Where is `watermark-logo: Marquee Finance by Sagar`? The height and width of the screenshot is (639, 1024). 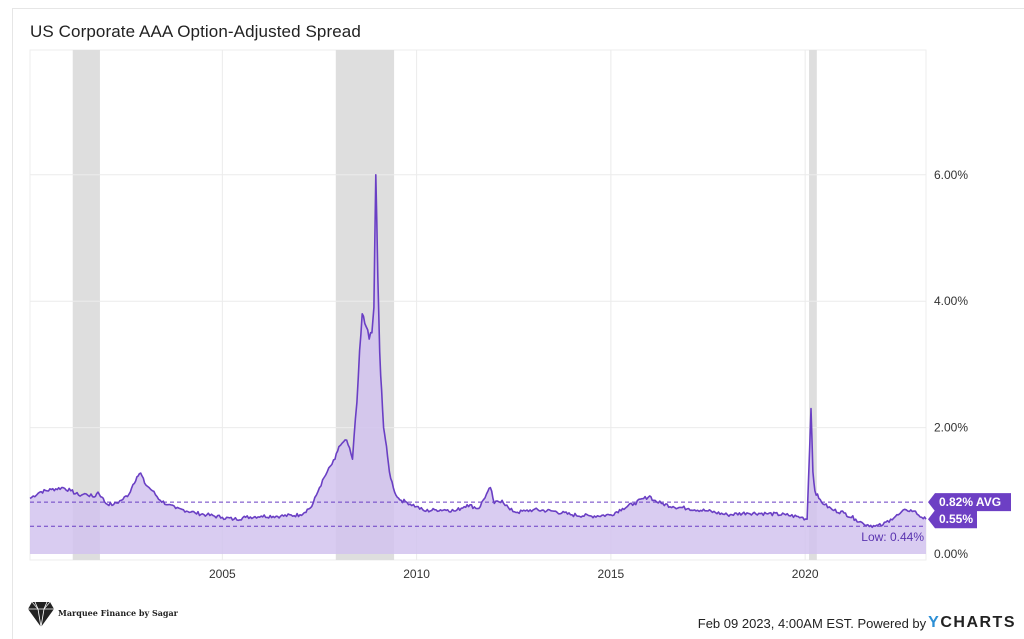 watermark-logo: Marquee Finance by Sagar is located at coordinates (103, 613).